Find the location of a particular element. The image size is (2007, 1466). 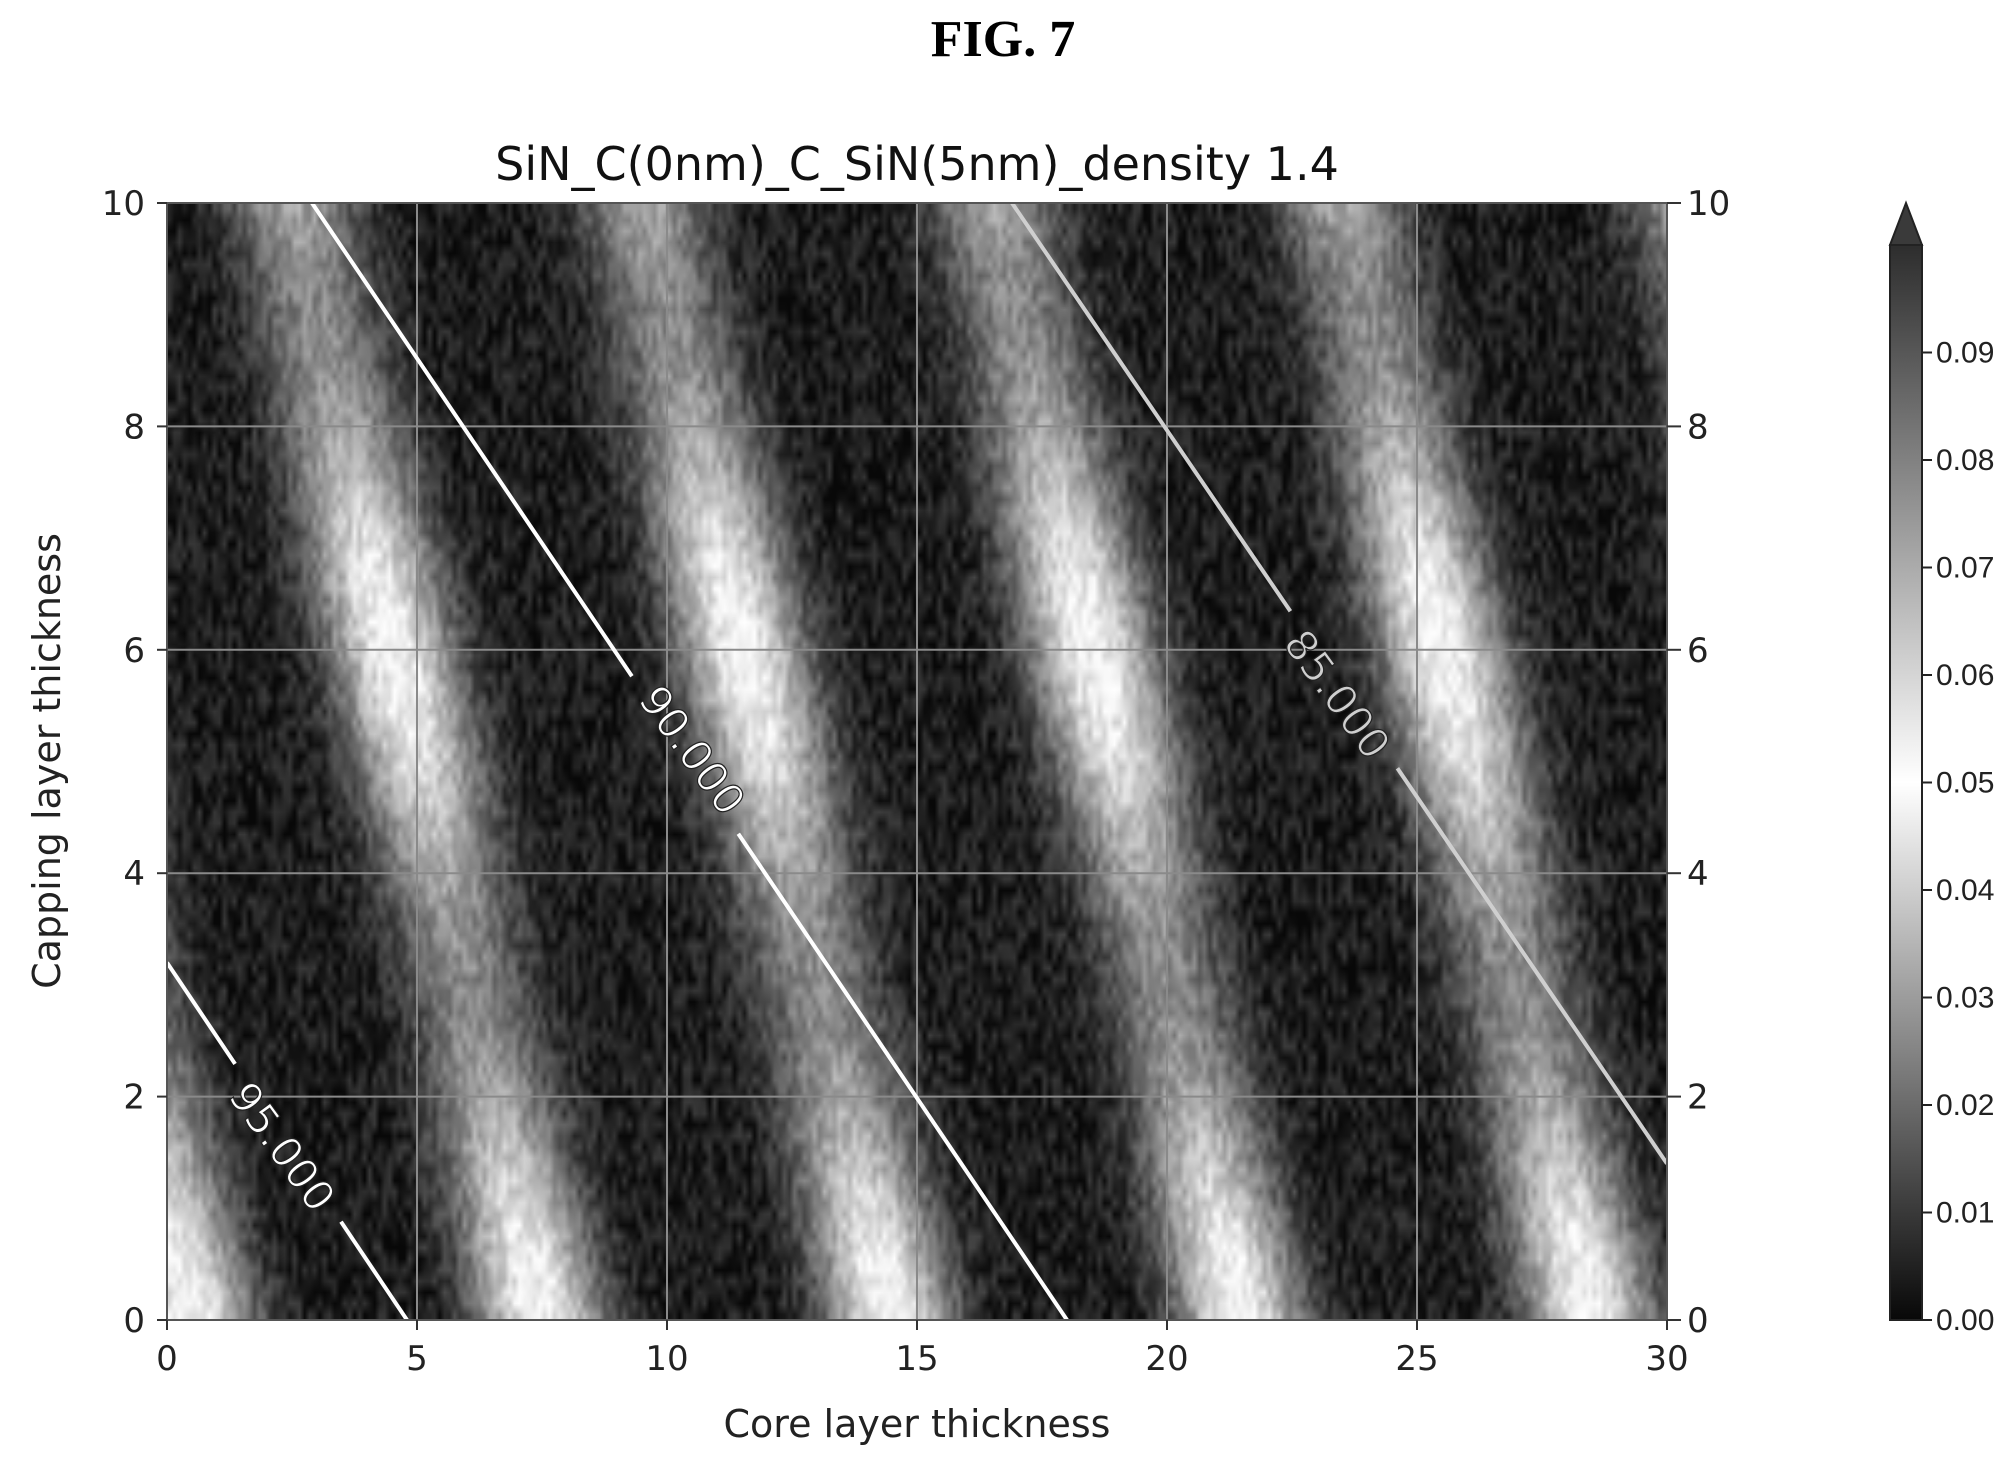

colorbar: 0.00 0.01 0.02 0.03 0.04 0.05 0.06 0.07 0.08 0.09 is located at coordinates (1942, 770).